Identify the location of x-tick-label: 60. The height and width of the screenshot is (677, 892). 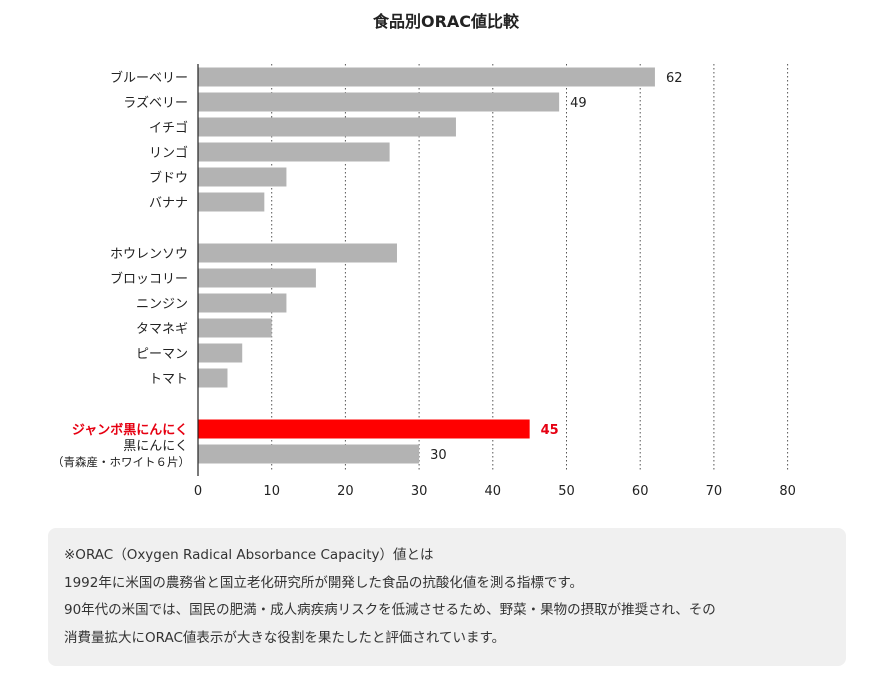
(640, 491).